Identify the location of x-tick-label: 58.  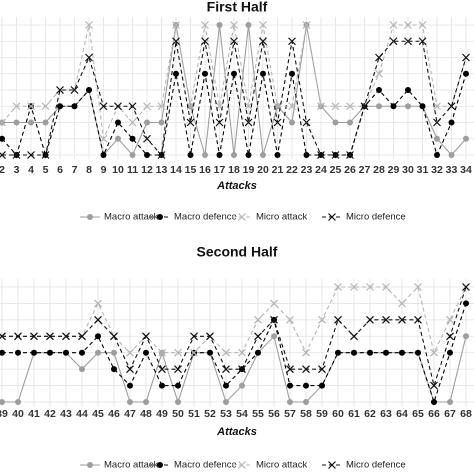
(306, 414).